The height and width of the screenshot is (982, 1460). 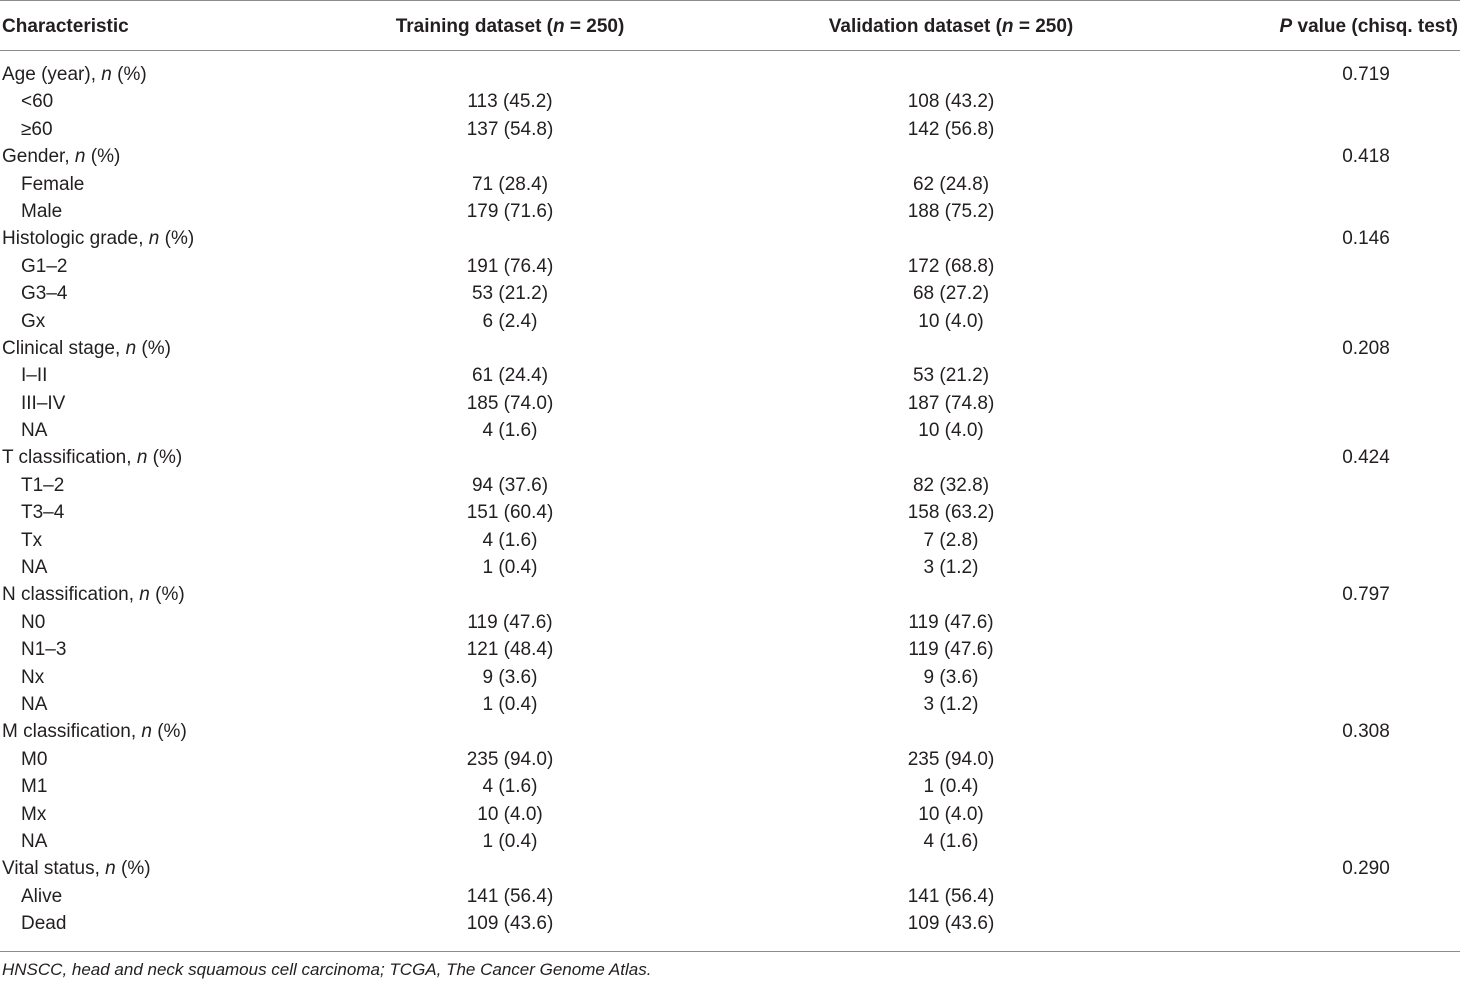 What do you see at coordinates (33, 622) in the screenshot?
I see `row-label: N0` at bounding box center [33, 622].